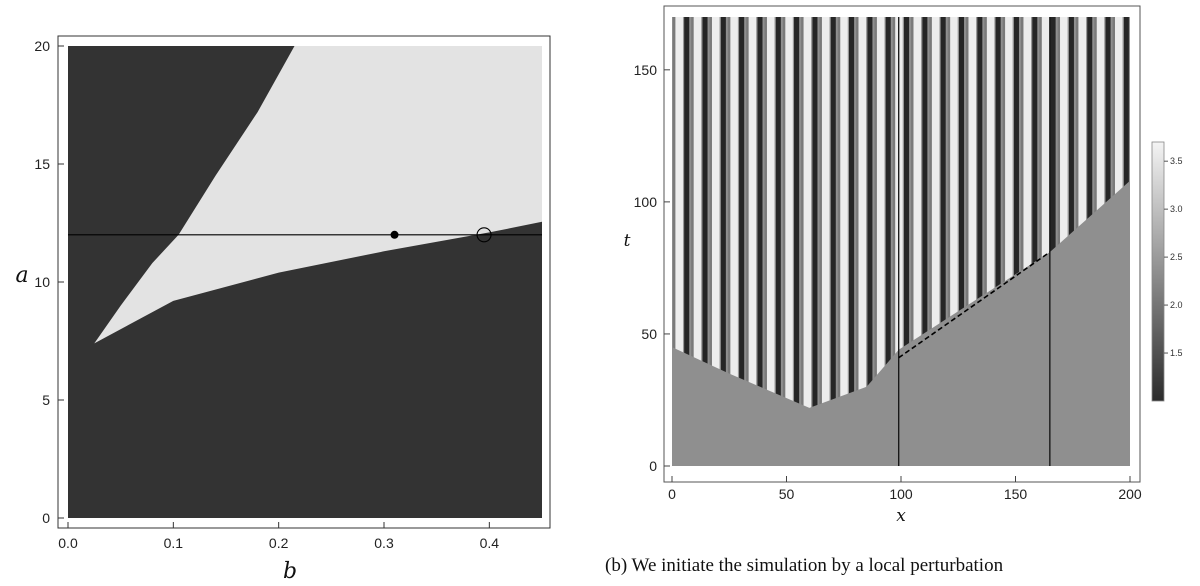 Image resolution: width=1200 pixels, height=586 pixels. Describe the element at coordinates (394, 234) in the screenshot. I see `filled-marker` at that location.